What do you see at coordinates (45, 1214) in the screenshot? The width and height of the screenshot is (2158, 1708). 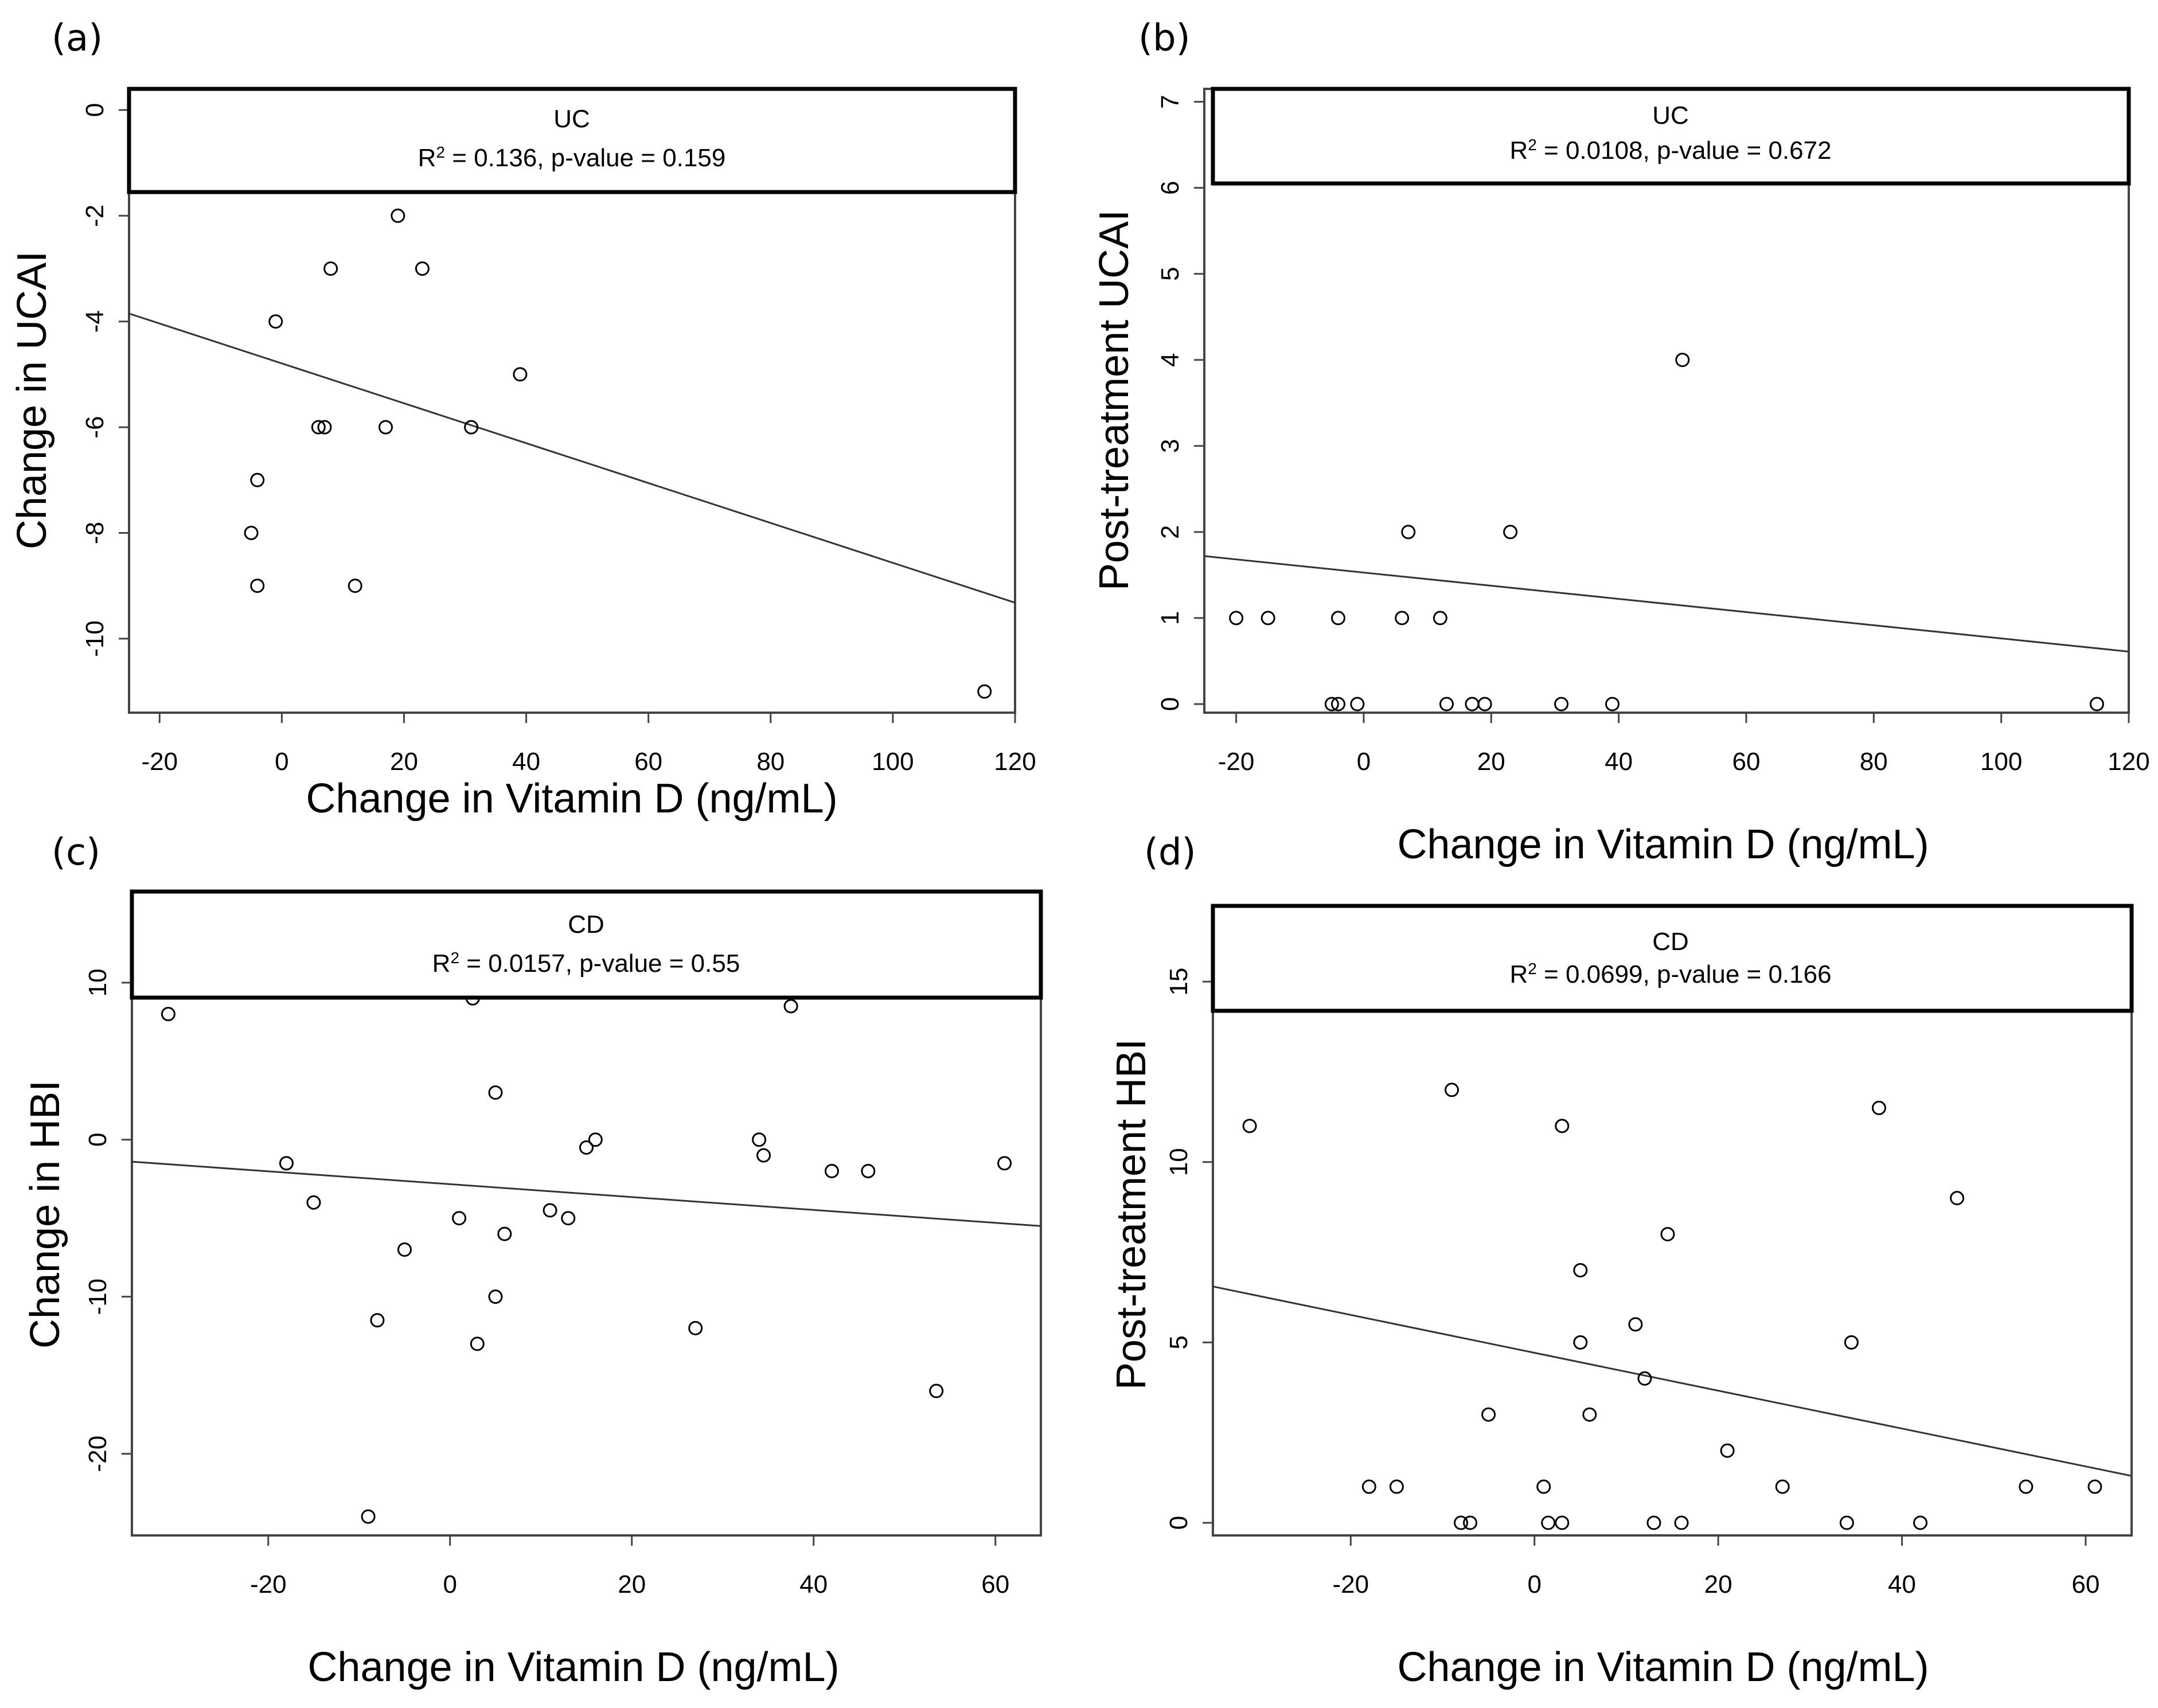 I see `y-axis-label: Change in HBI` at bounding box center [45, 1214].